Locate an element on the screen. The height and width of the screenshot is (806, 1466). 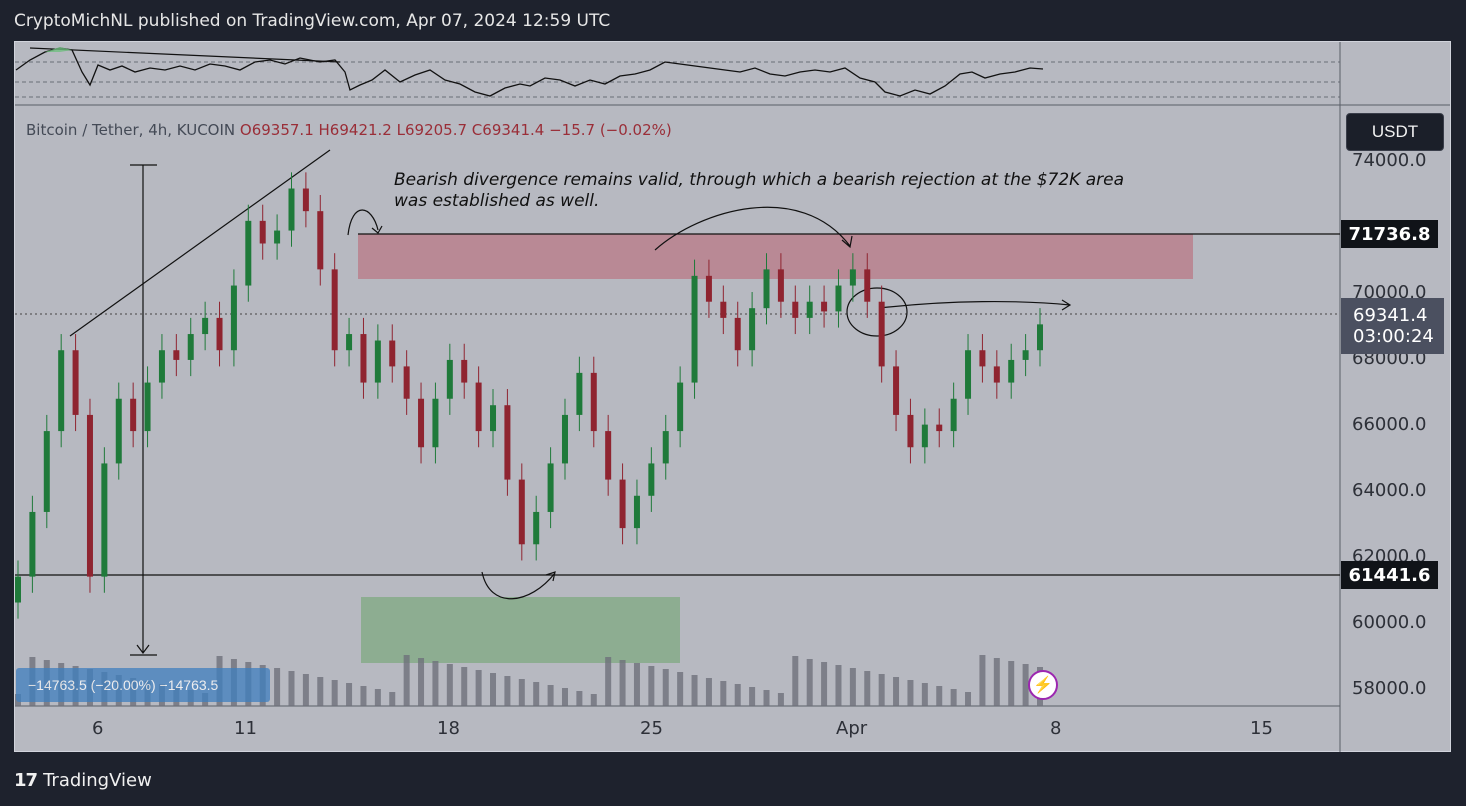
annotation-line-2: was established as well. is located at coordinates (497, 201).